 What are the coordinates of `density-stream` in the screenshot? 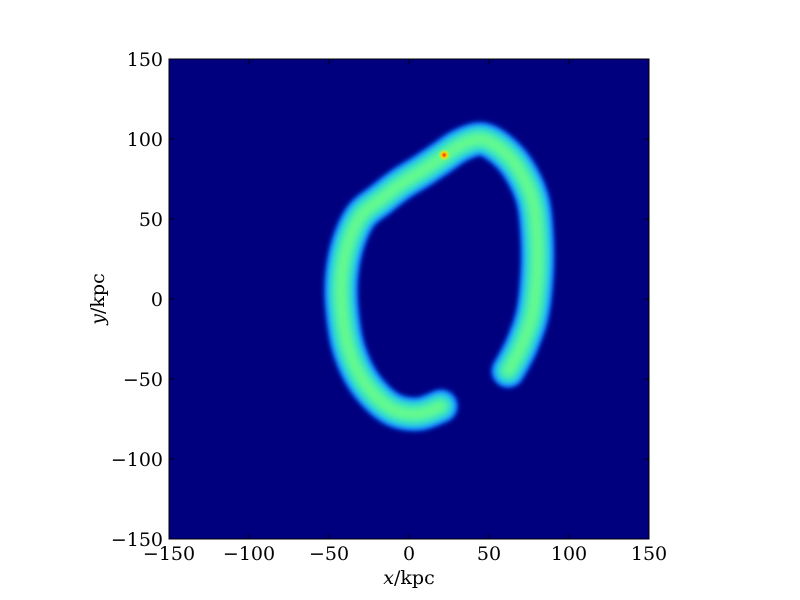 It's located at (439, 276).